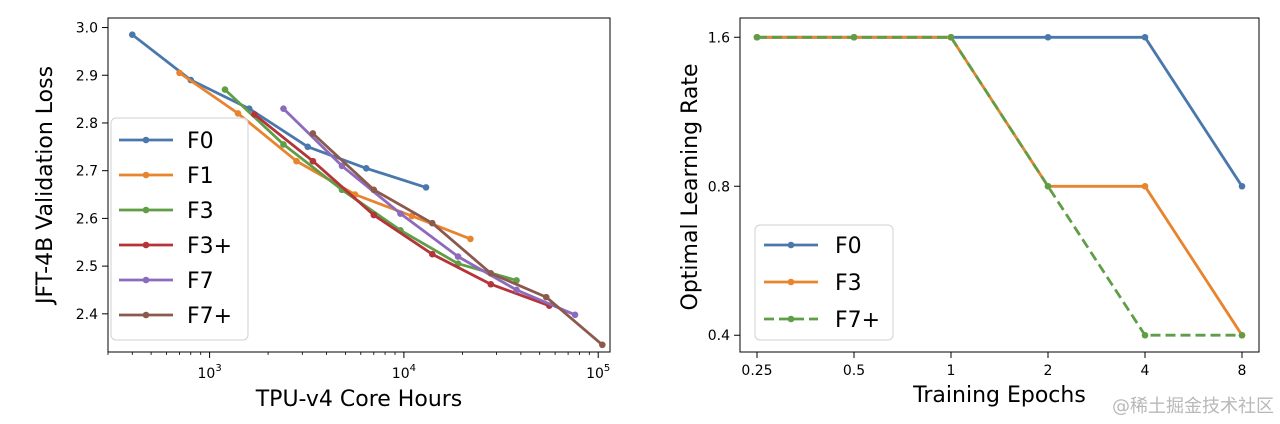  What do you see at coordinates (45, 186) in the screenshot?
I see `y-axis-label: JFT-4B Validation Loss` at bounding box center [45, 186].